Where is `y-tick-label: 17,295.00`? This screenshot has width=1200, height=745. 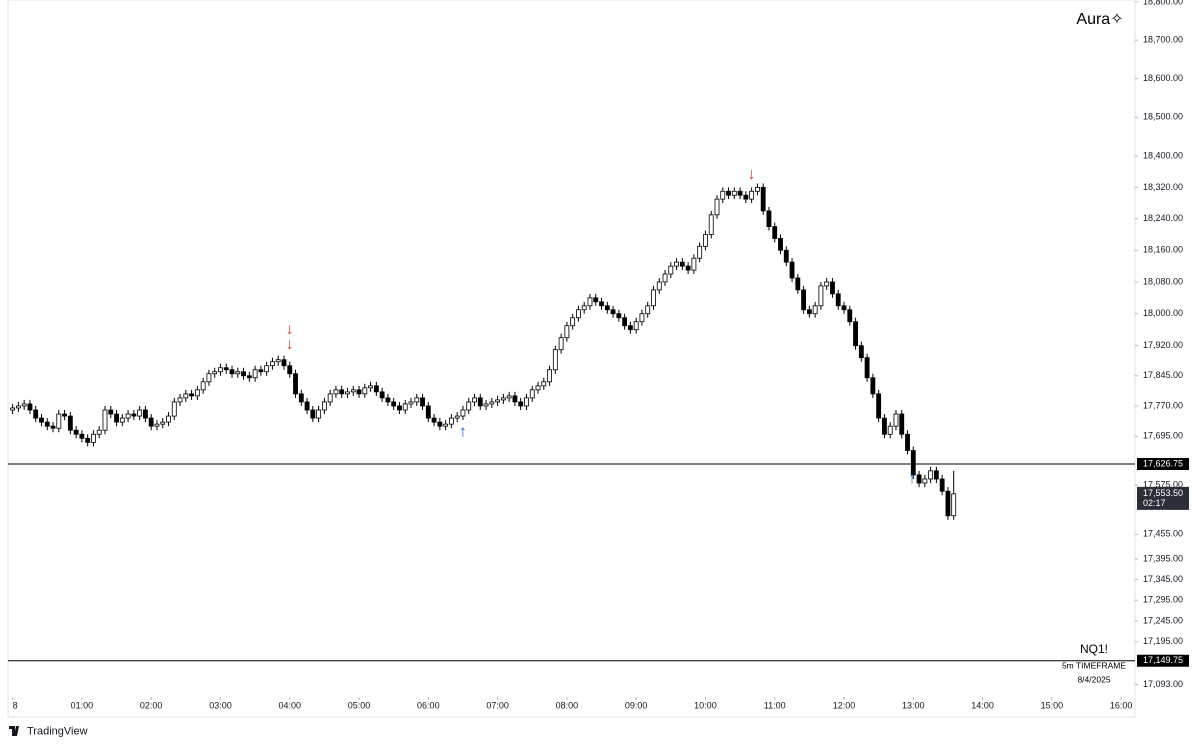 y-tick-label: 17,295.00 is located at coordinates (1163, 600).